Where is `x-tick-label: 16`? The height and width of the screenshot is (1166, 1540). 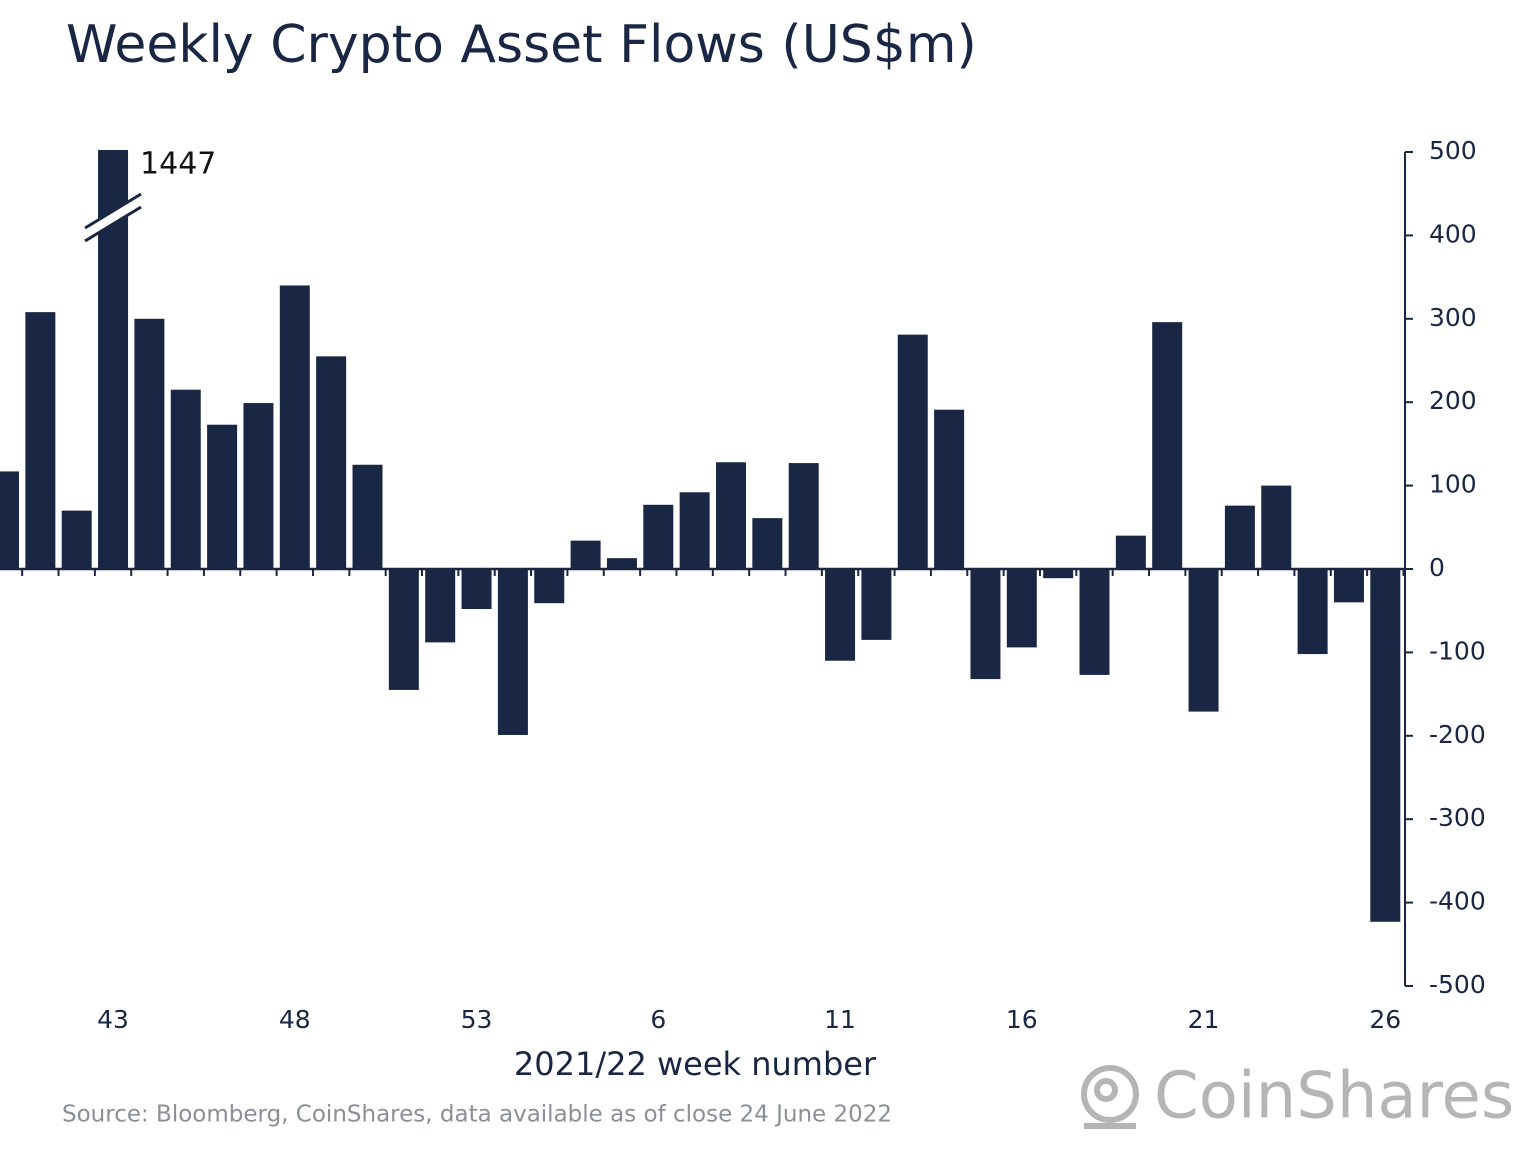
x-tick-label: 16 is located at coordinates (1022, 1019).